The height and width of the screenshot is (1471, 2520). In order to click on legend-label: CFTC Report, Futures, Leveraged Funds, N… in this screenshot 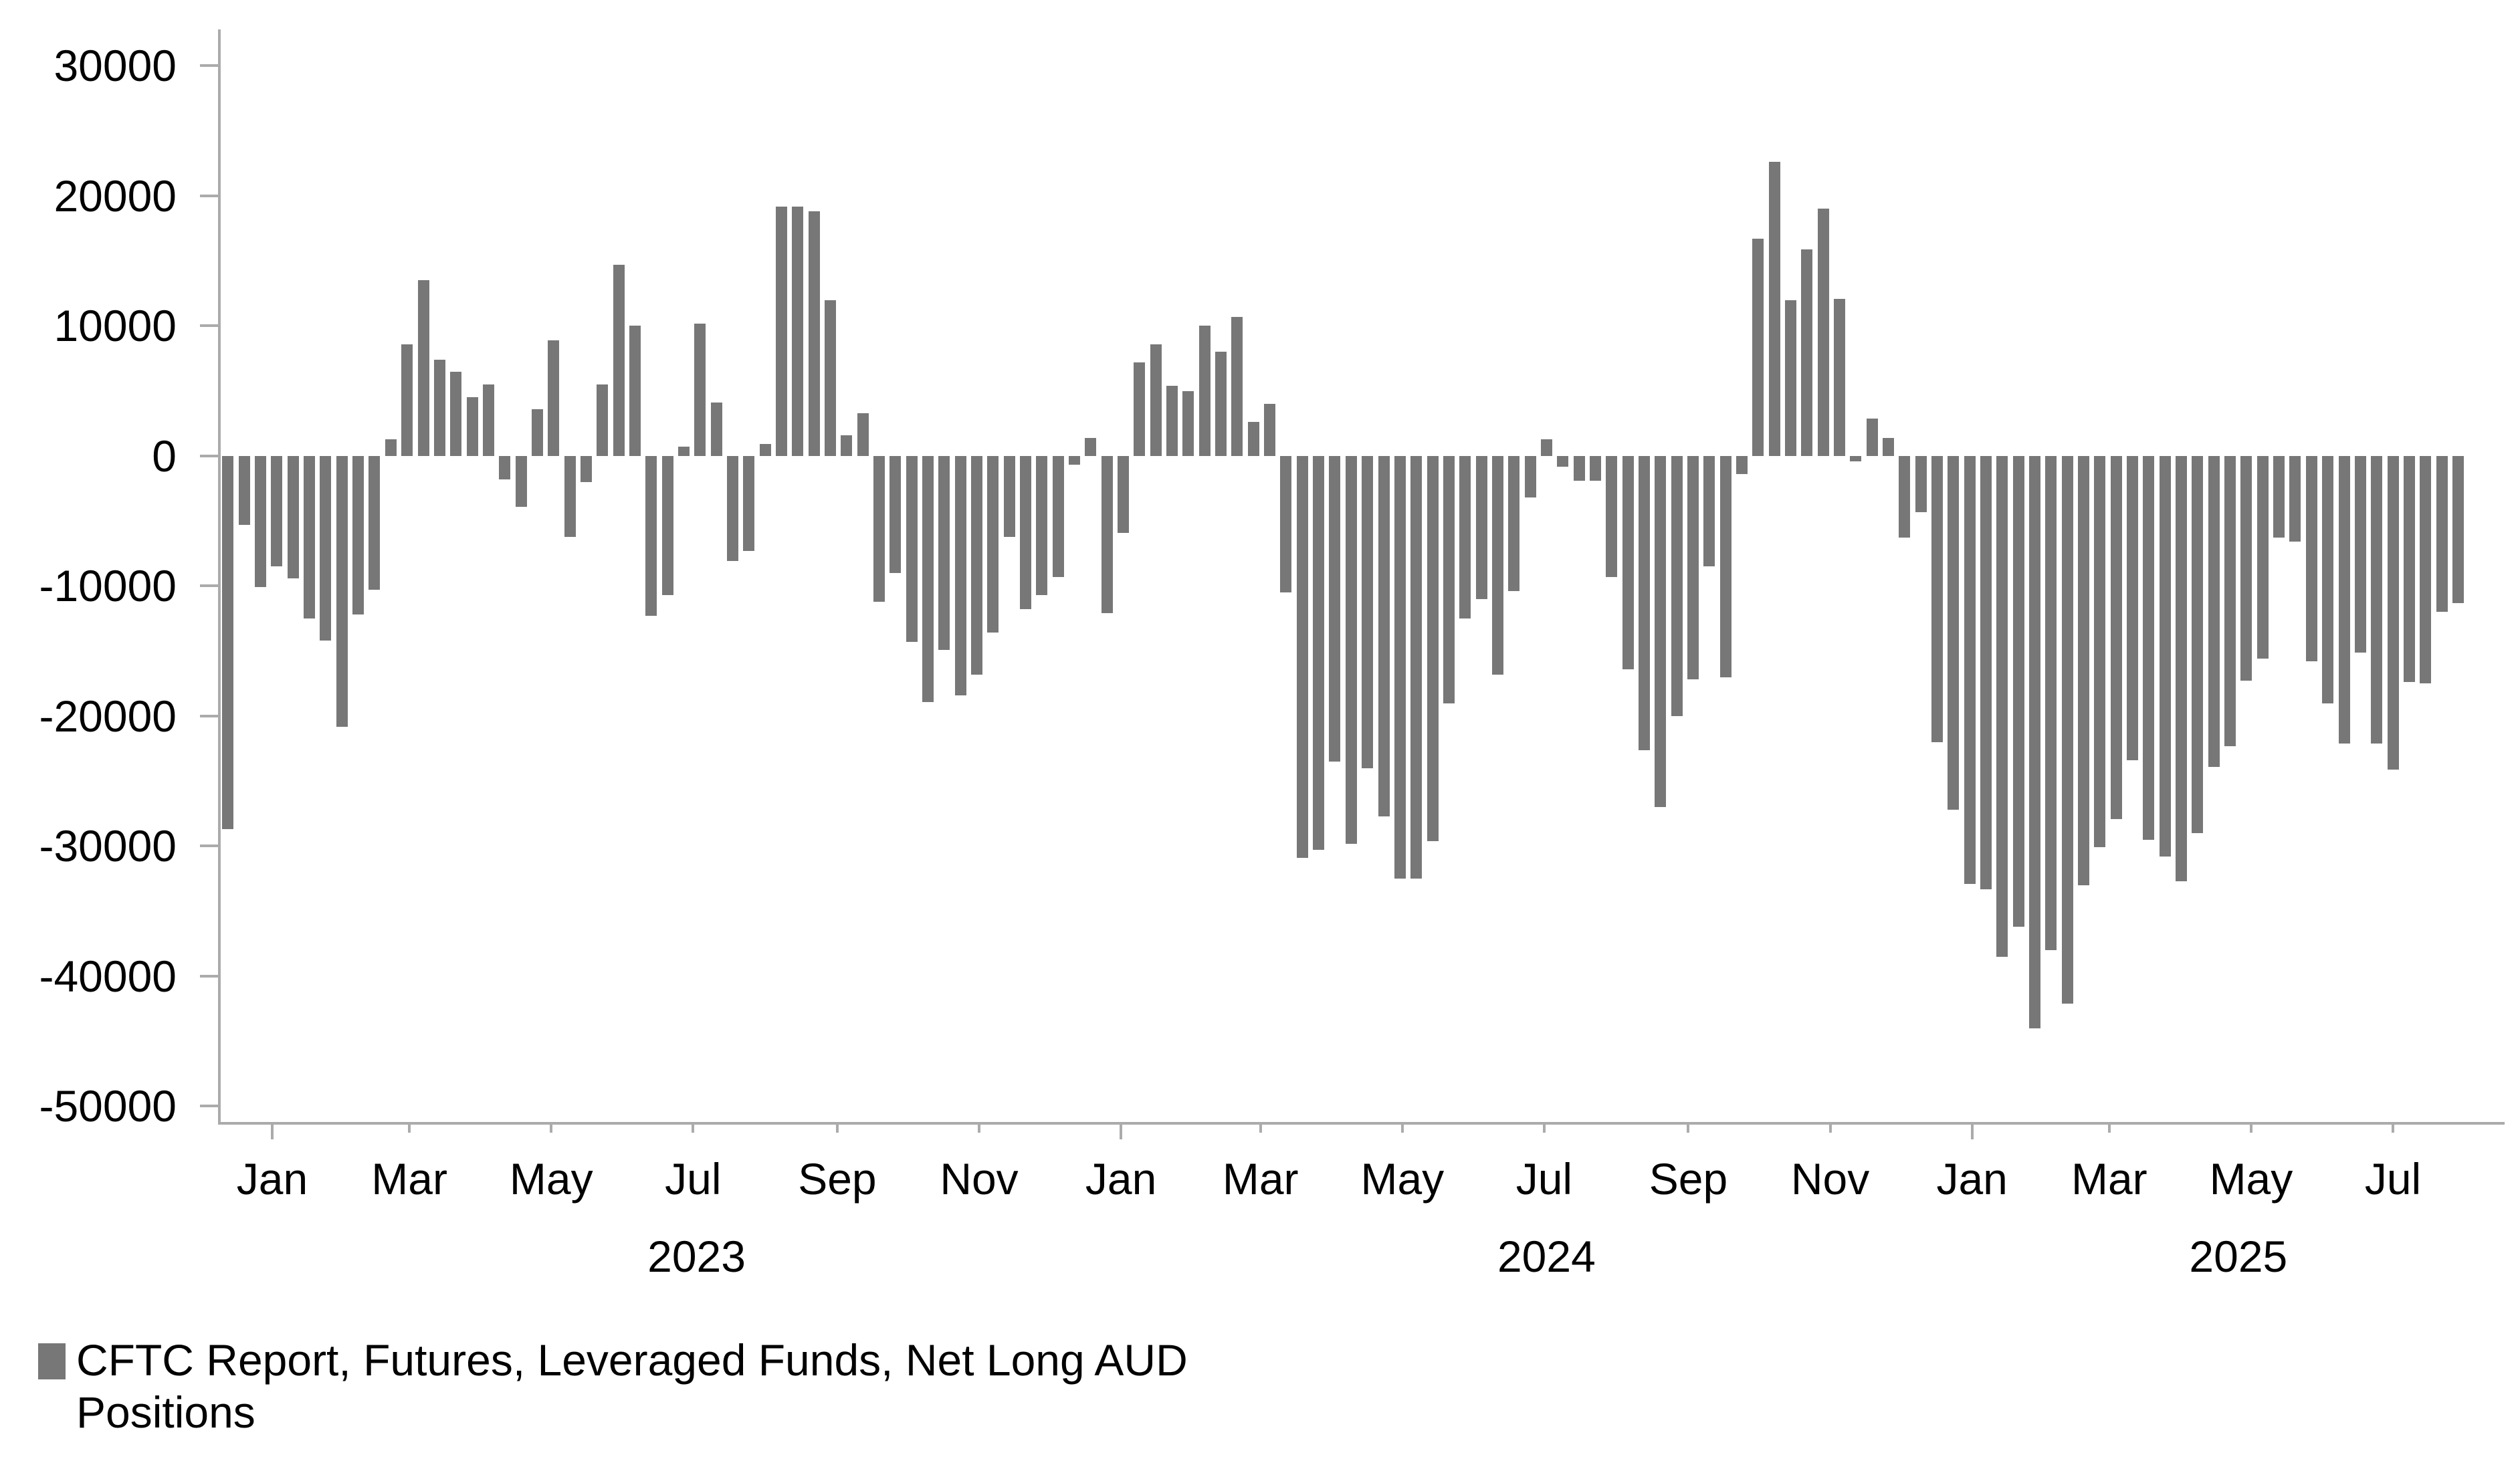, I will do `click(632, 1386)`.